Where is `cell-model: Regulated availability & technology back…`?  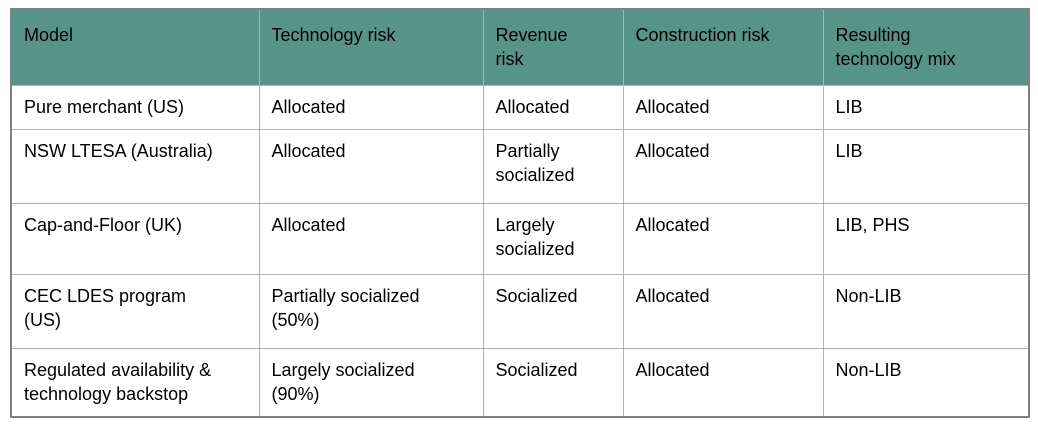
cell-model: Regulated availability & technology back… is located at coordinates (135, 382).